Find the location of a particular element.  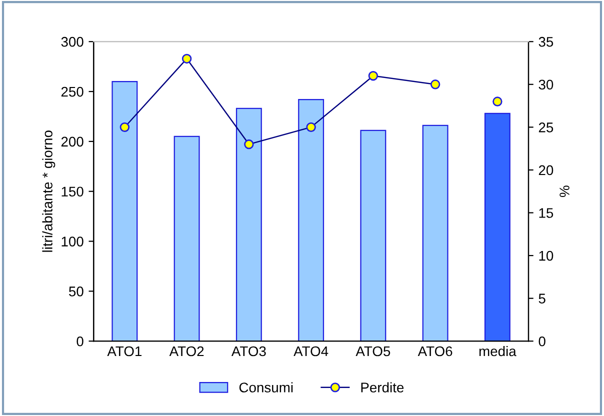

point is located at coordinates (497, 101).